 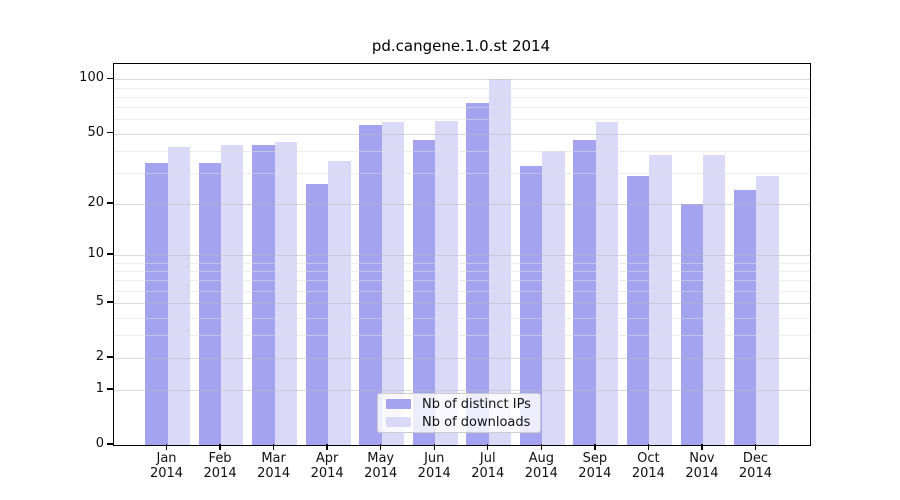 I want to click on month-label: Oct, so click(x=648, y=458).